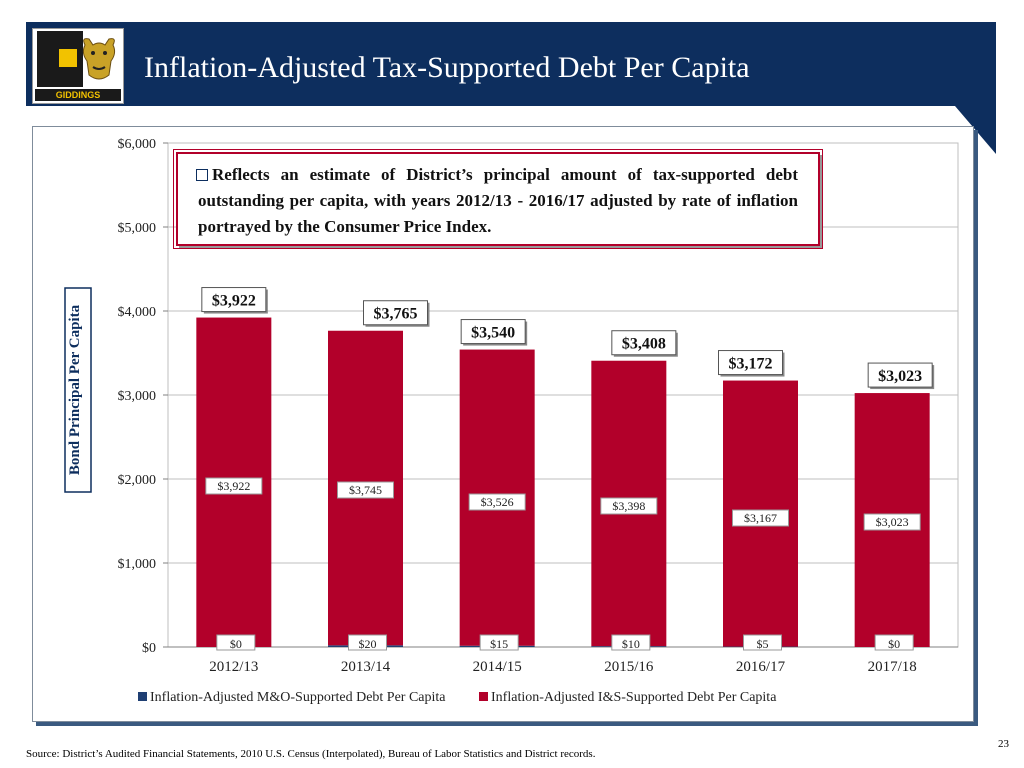 This screenshot has height=768, width=1024. I want to click on district-logo: GIDDINGS, so click(78, 66).